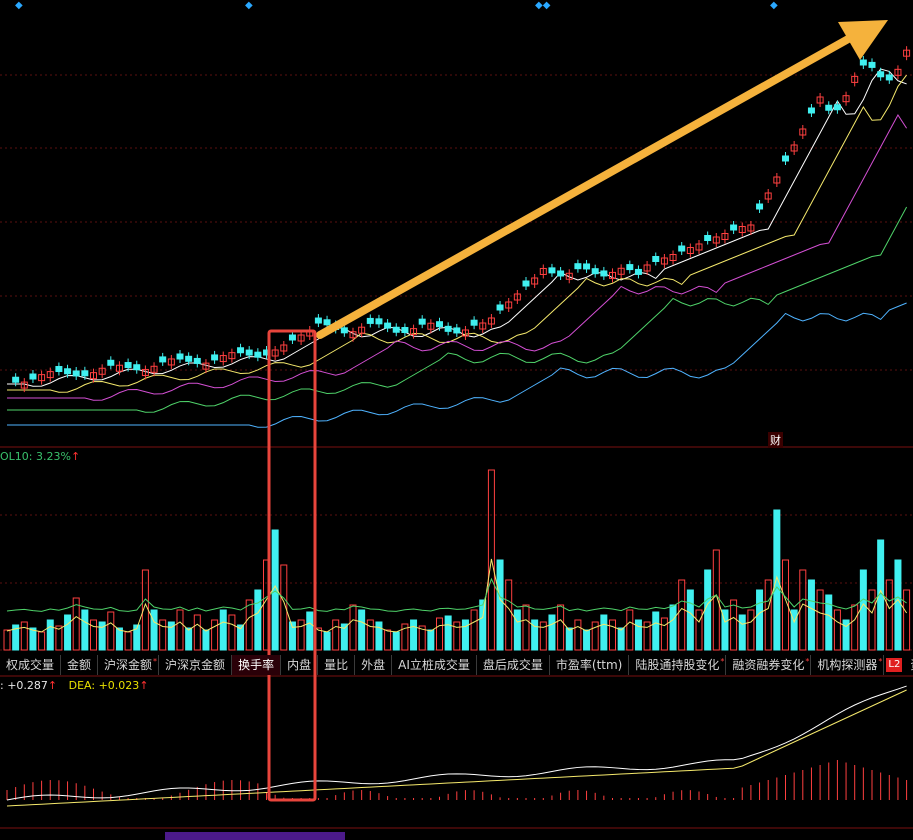 The width and height of the screenshot is (913, 840). What do you see at coordinates (257, 665) in the screenshot?
I see `tab-4: 换手率` at bounding box center [257, 665].